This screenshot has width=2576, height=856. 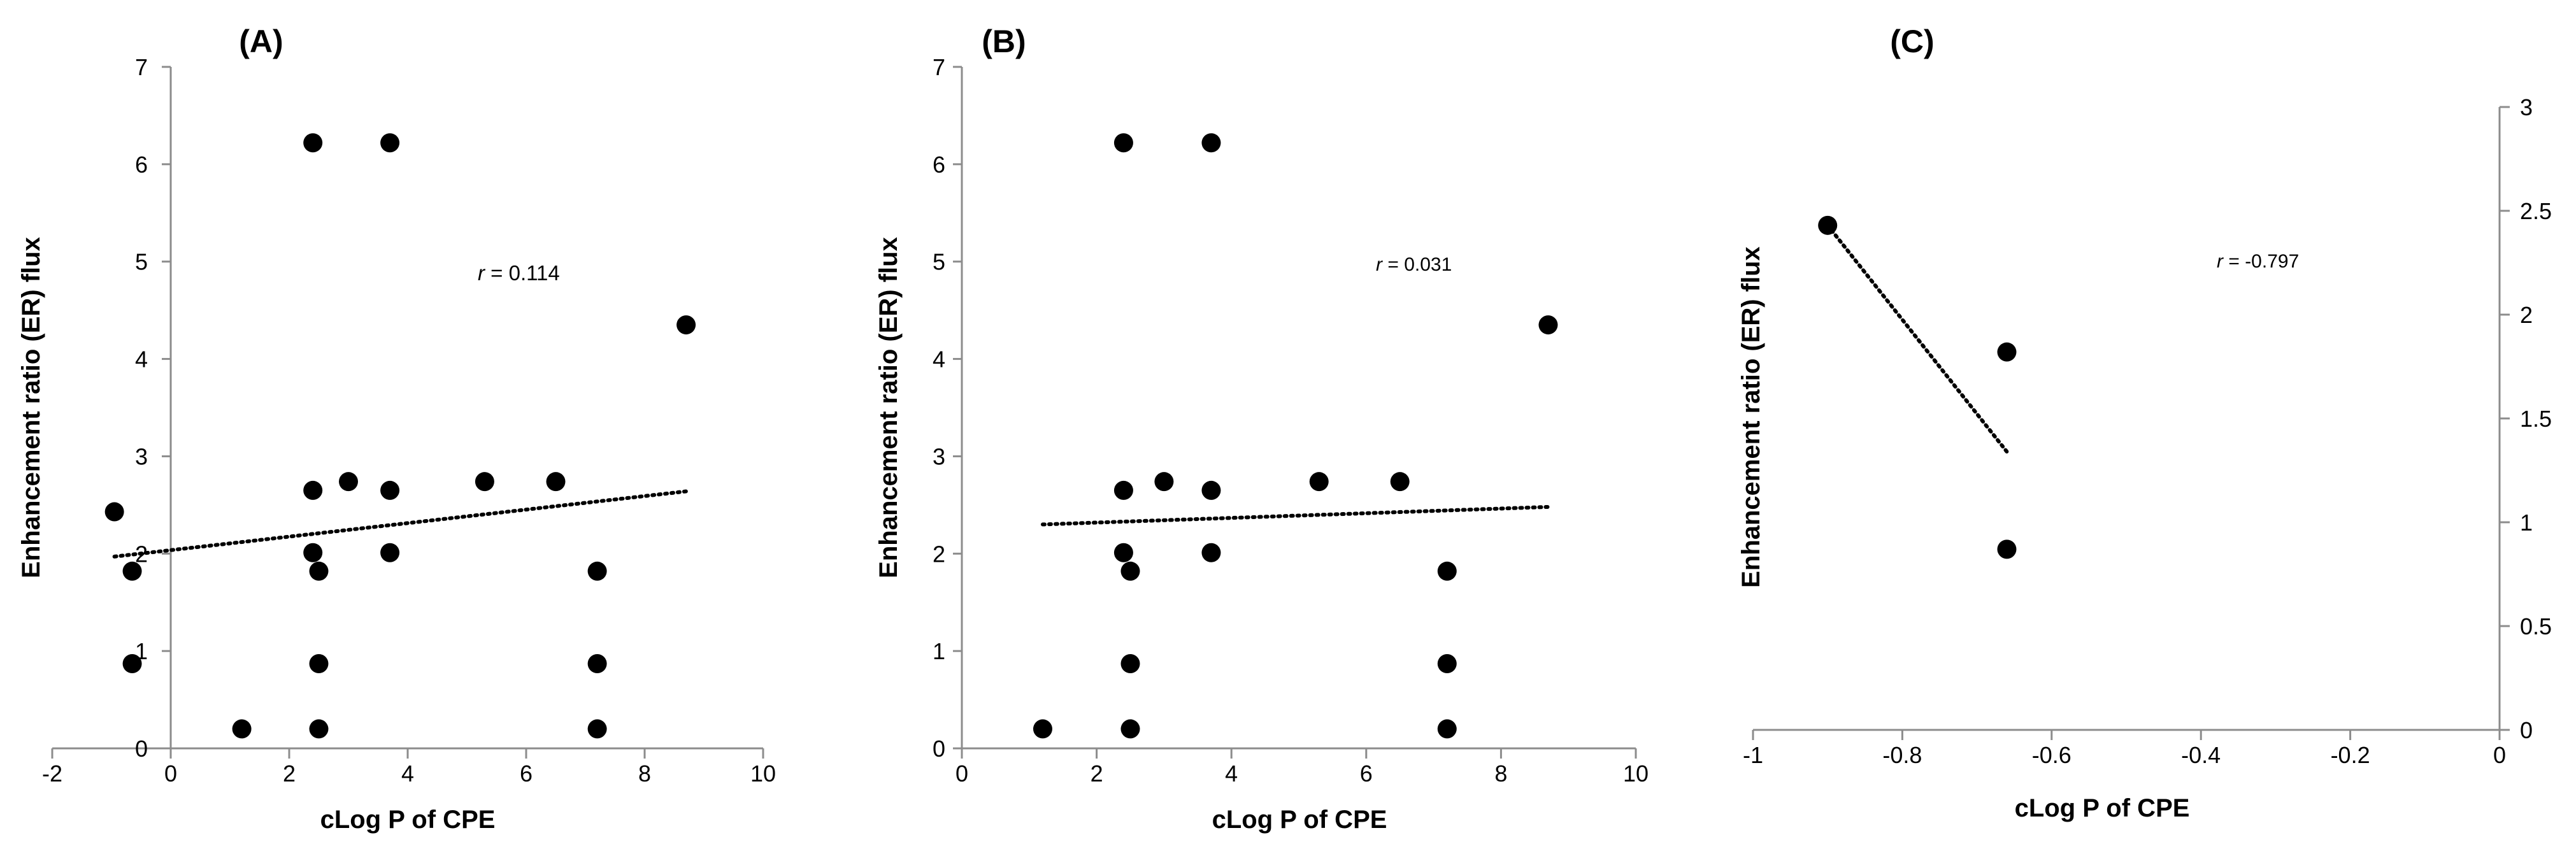 I want to click on correlation-annotation: r = 0.031, so click(x=1414, y=264).